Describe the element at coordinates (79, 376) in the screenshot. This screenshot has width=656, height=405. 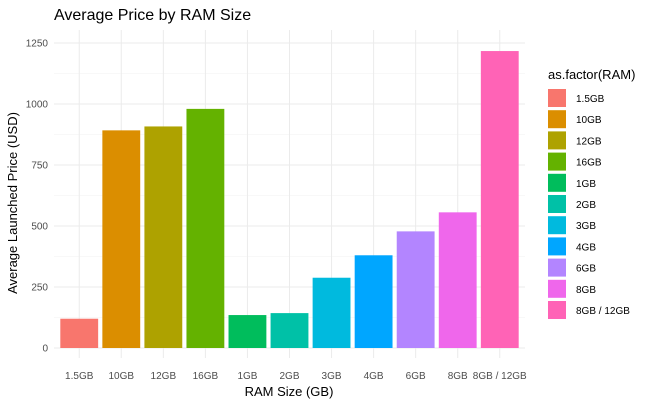
I see `x-tick-label: 1.5GB` at that location.